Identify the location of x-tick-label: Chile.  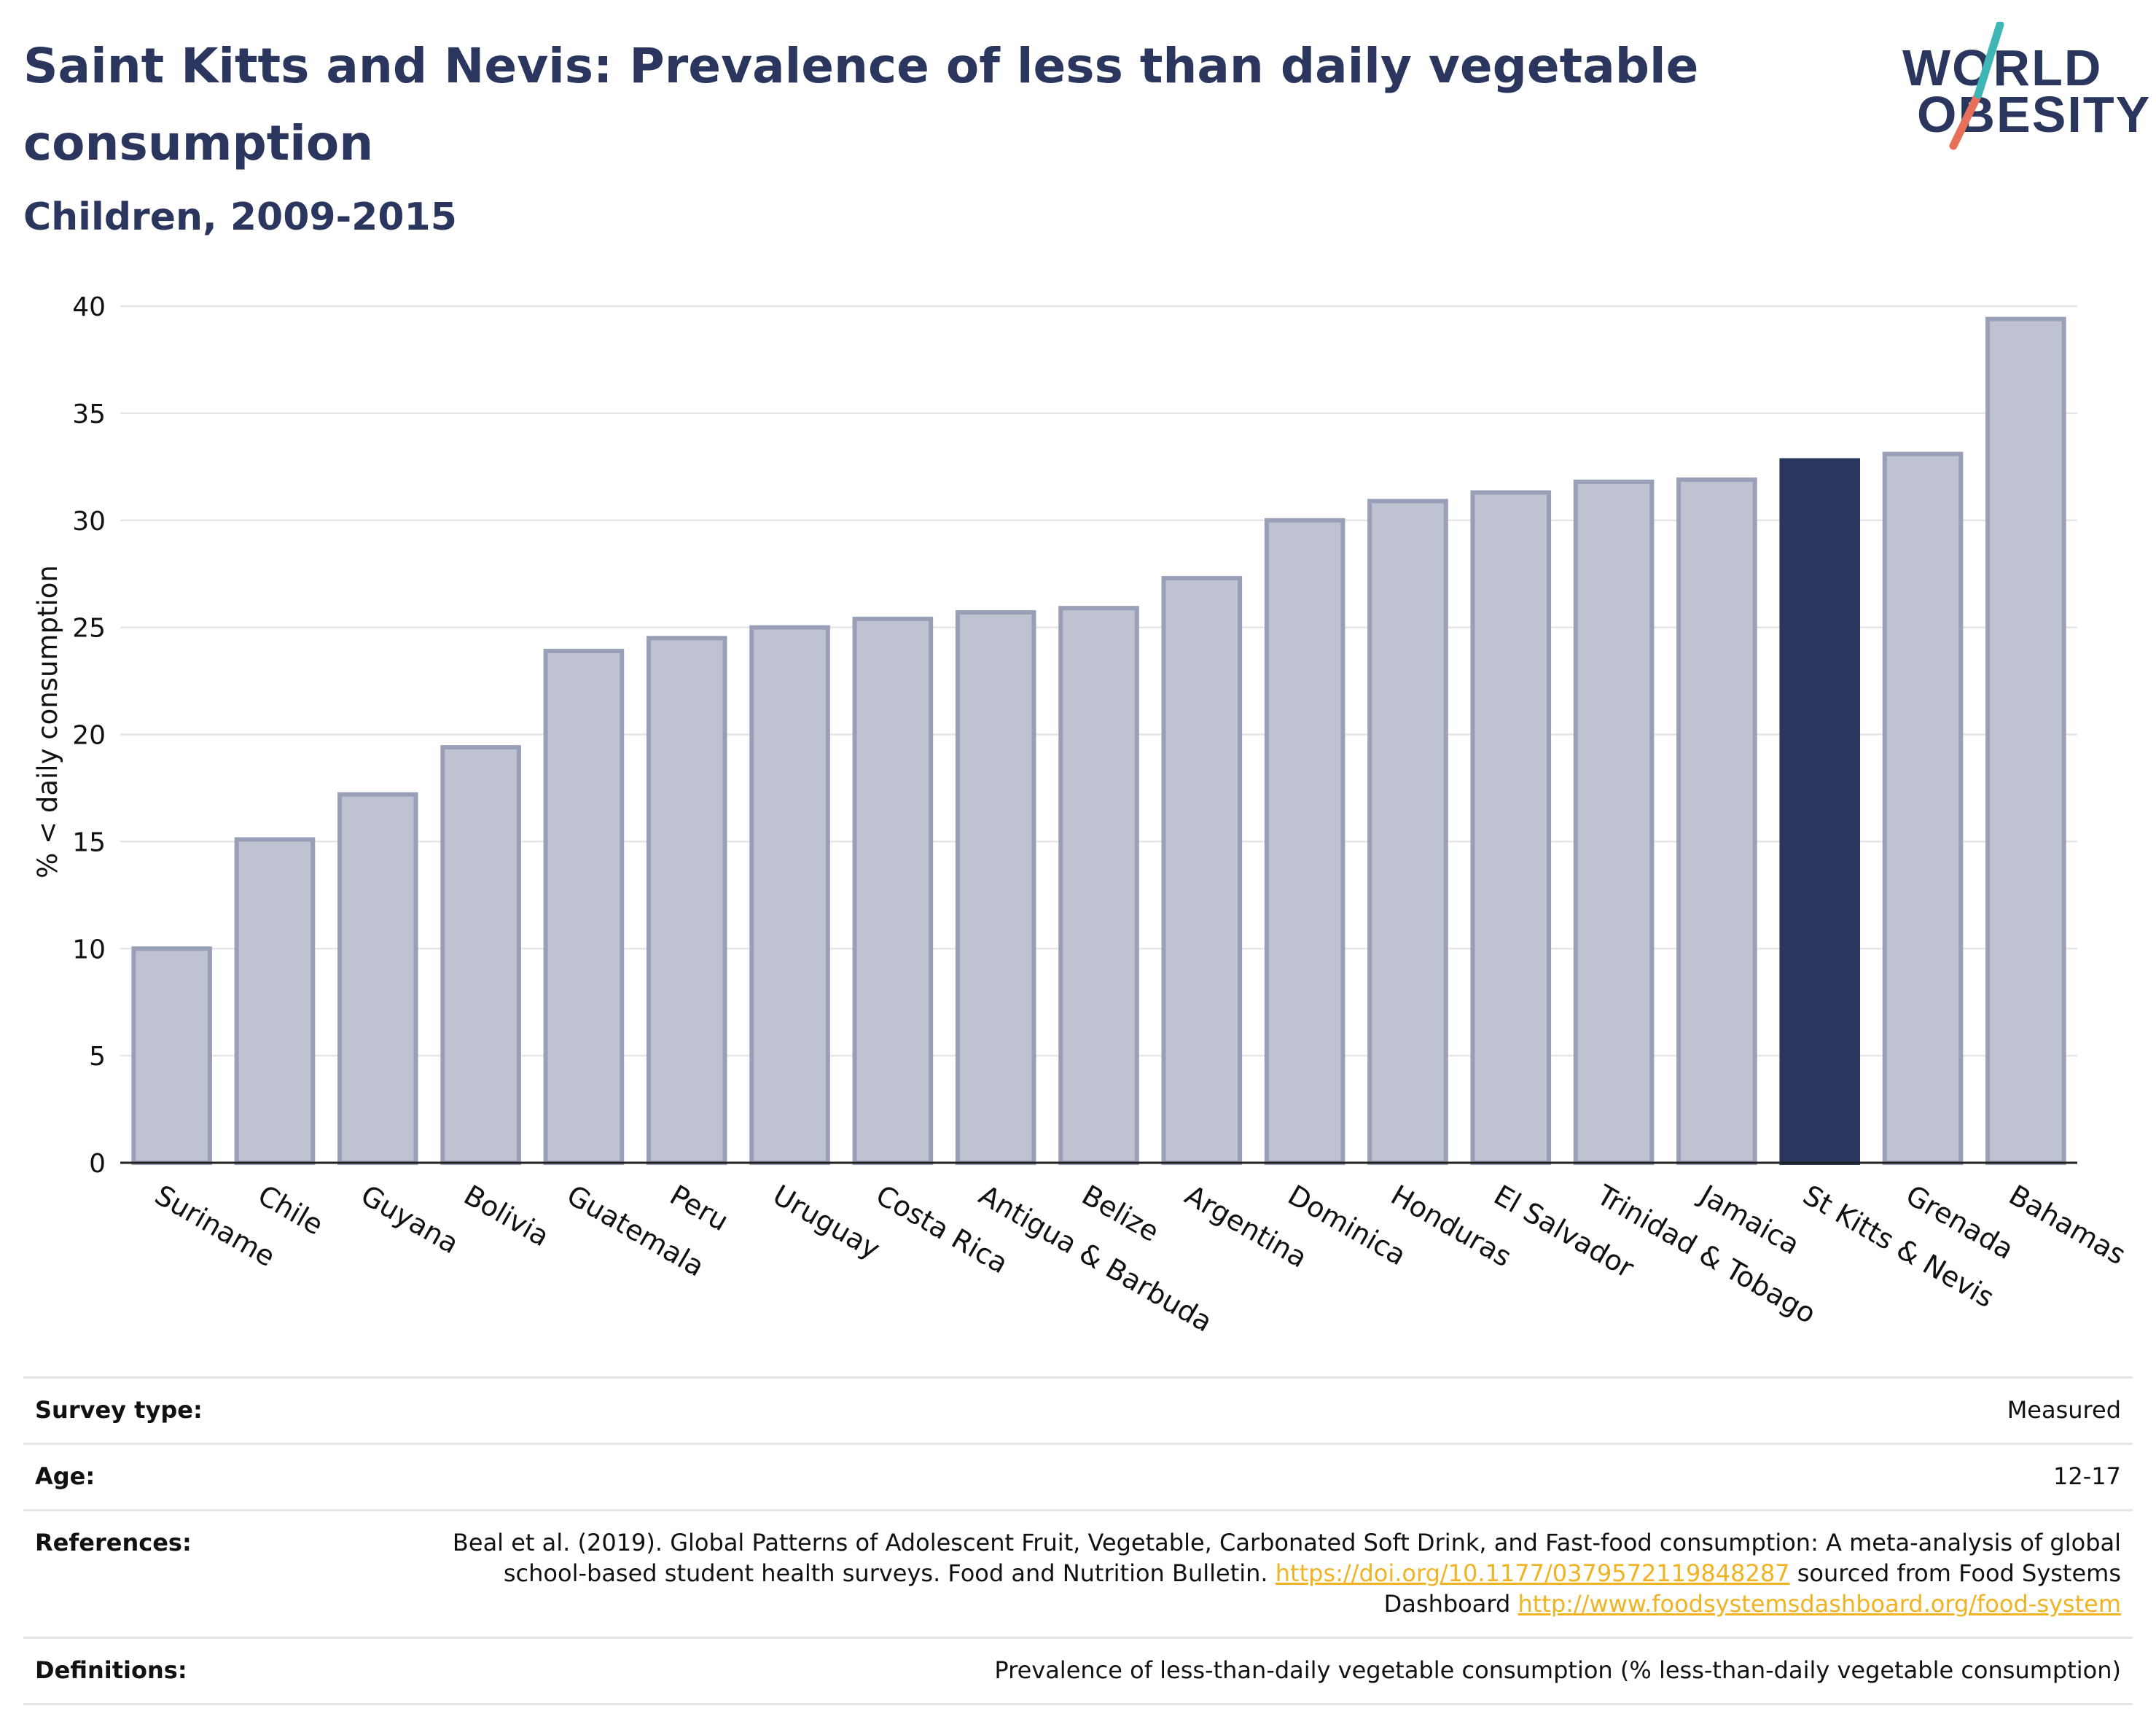
(290, 1211).